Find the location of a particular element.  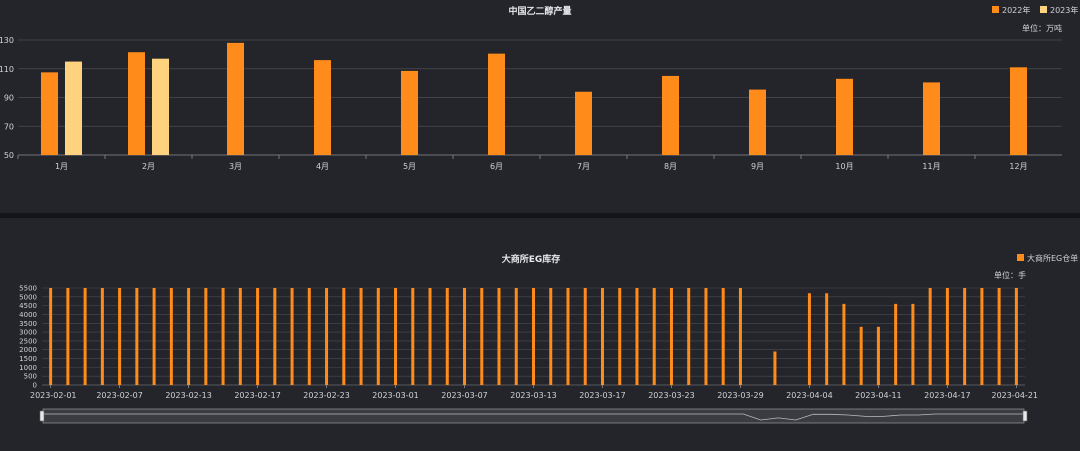

x-tick-label: 2023-03-23 is located at coordinates (671, 395).